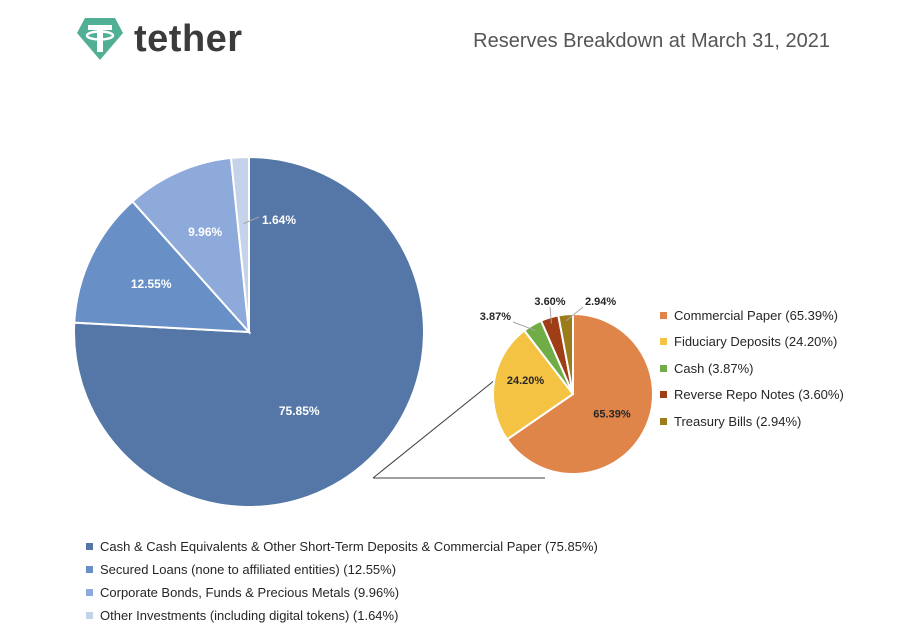 This screenshot has width=908, height=640. I want to click on sub-pie-legend-label: Cash (3.87%), so click(714, 368).